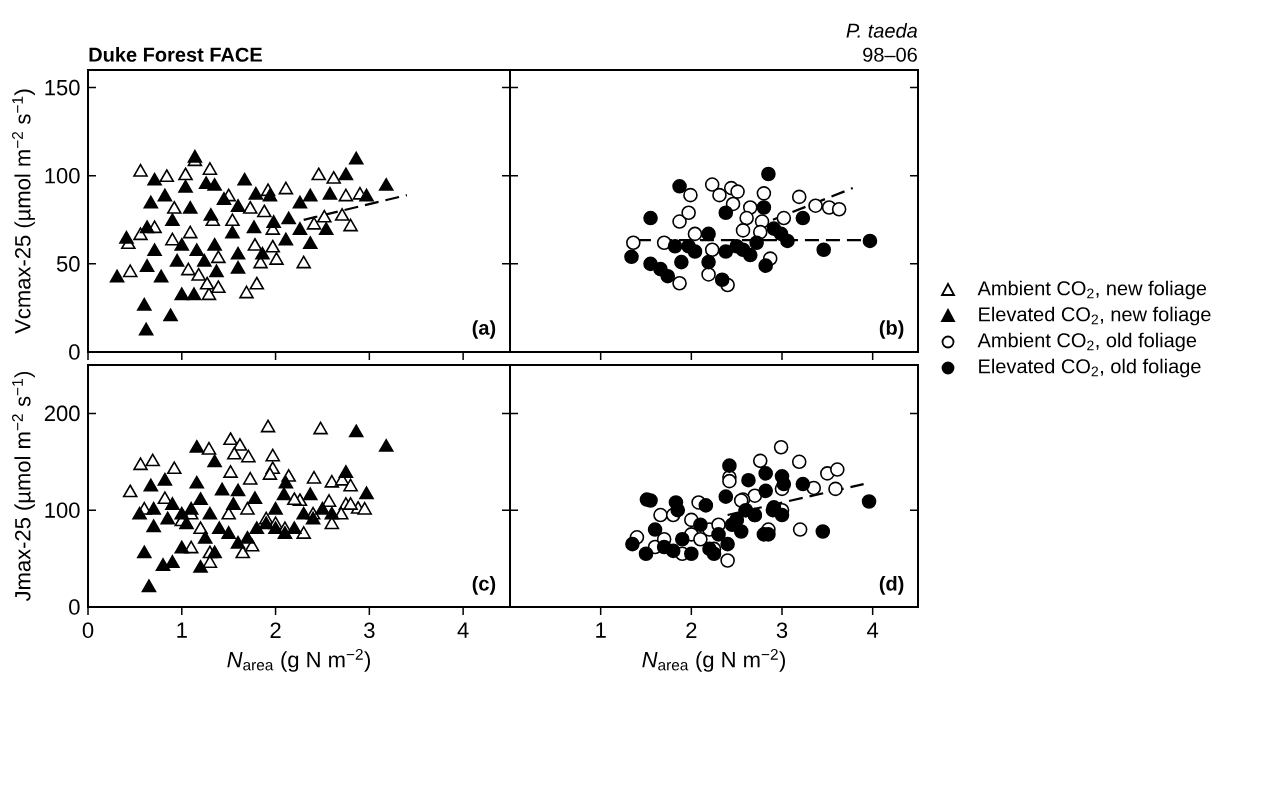 The image size is (1287, 805). What do you see at coordinates (1090, 368) in the screenshot?
I see `text: Elevated CO$_{2}$, old foliage` at bounding box center [1090, 368].